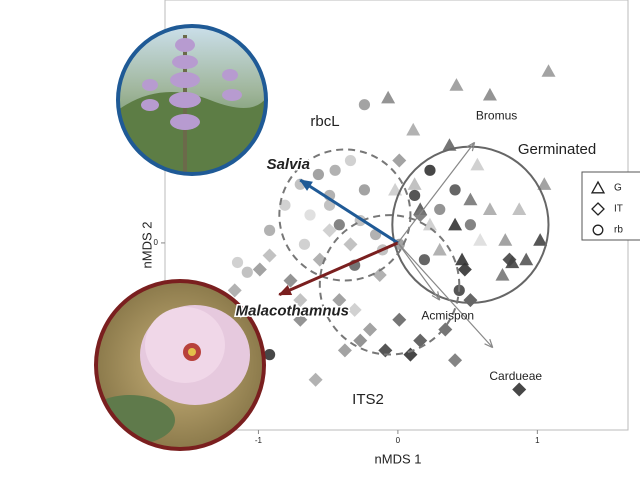  Describe the element at coordinates (192, 100) in the screenshot. I see `salvia-photo` at that location.